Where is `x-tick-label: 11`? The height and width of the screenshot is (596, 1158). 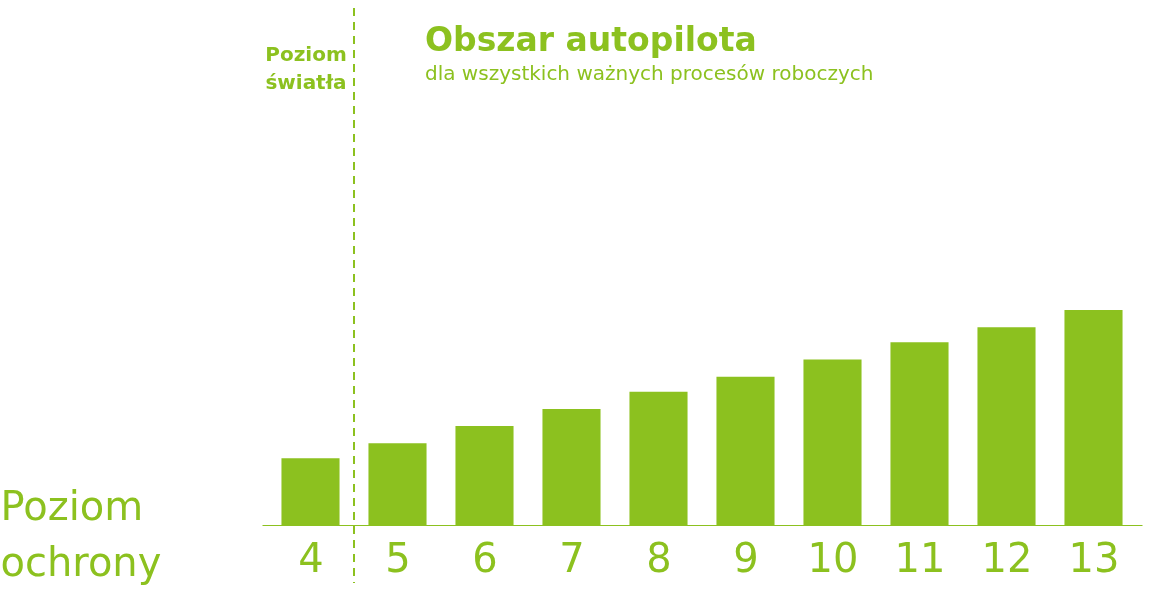 x-tick-label: 11 is located at coordinates (920, 557).